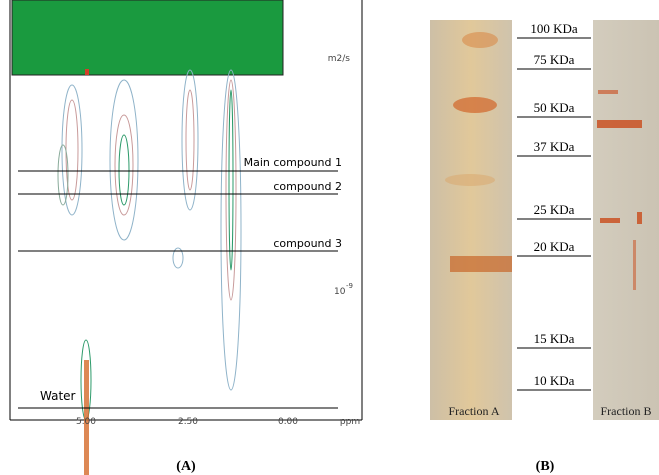 This screenshot has width=659, height=475. What do you see at coordinates (58, 396) in the screenshot?
I see `line-label: Water` at bounding box center [58, 396].